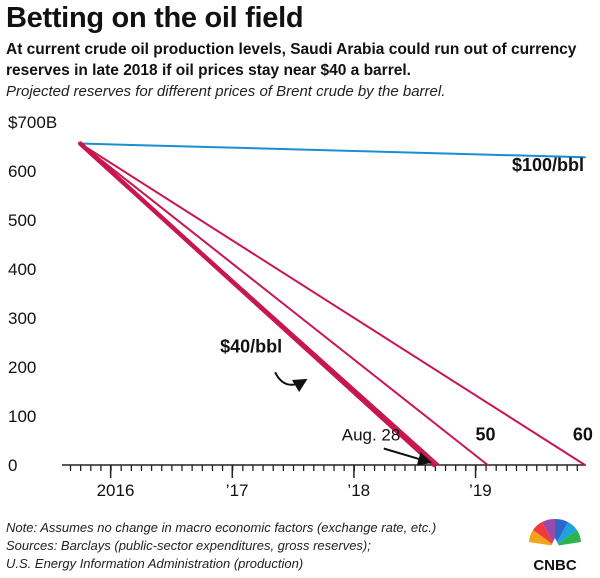 The width and height of the screenshot is (600, 578). Describe the element at coordinates (32, 122) in the screenshot. I see `y-tick-label: $700B` at that location.